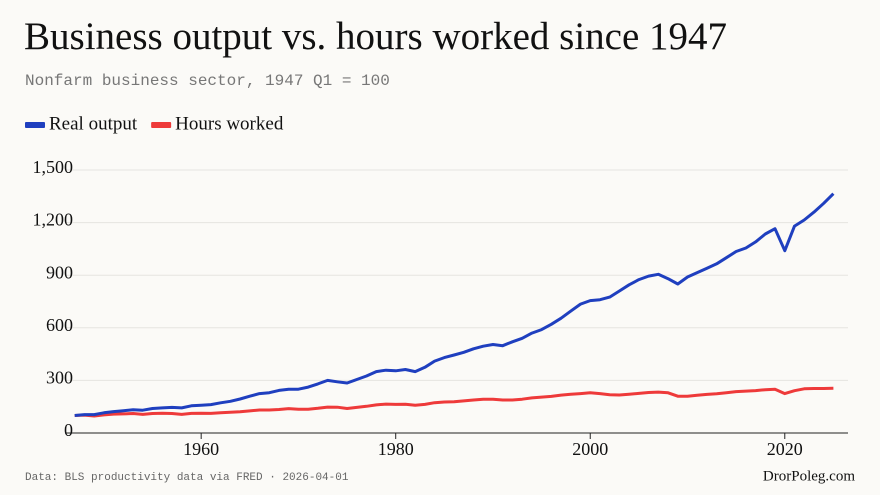  I want to click on chart-subtitle: Nonfarm business sector, 1947 Q1 = 100, so click(207, 81).